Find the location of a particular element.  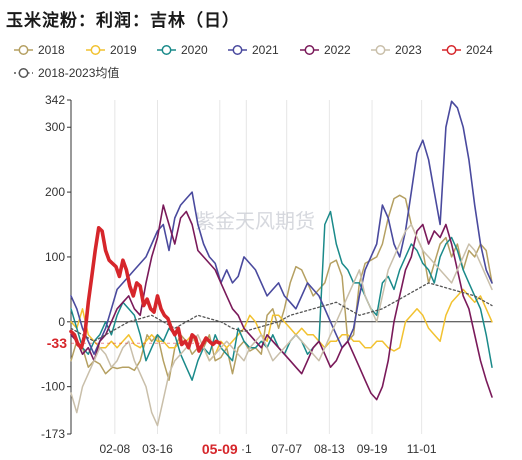

x-tick-label: 11-01 is located at coordinates (422, 449).